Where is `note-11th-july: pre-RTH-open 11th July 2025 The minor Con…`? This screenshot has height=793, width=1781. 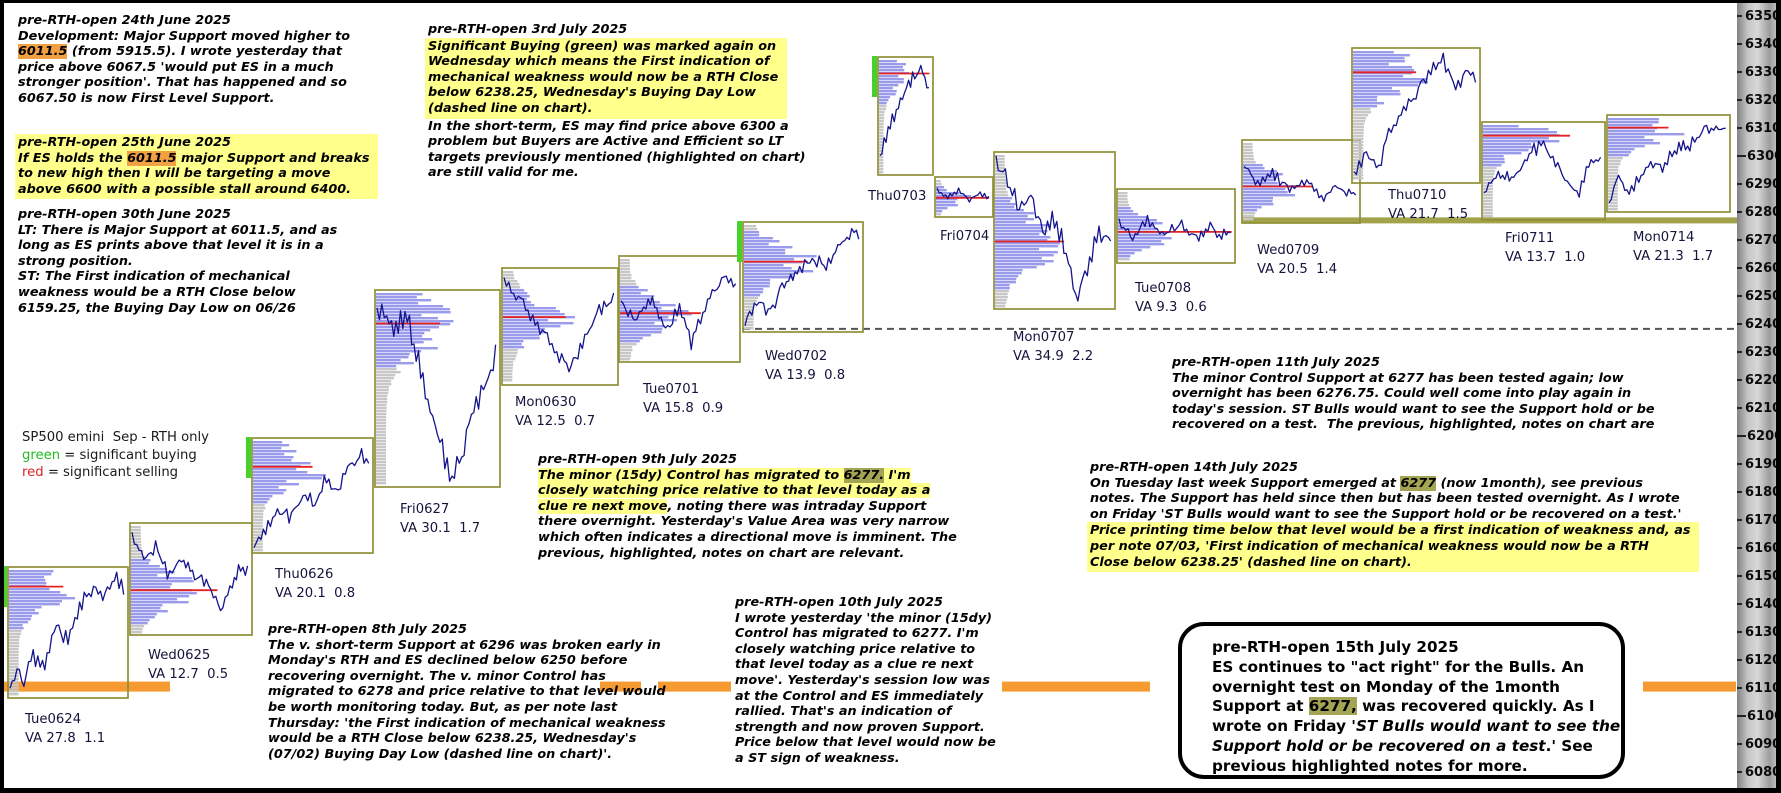
note-11th-july: pre-RTH-open 11th July 2025 The minor Con… is located at coordinates (1413, 394).